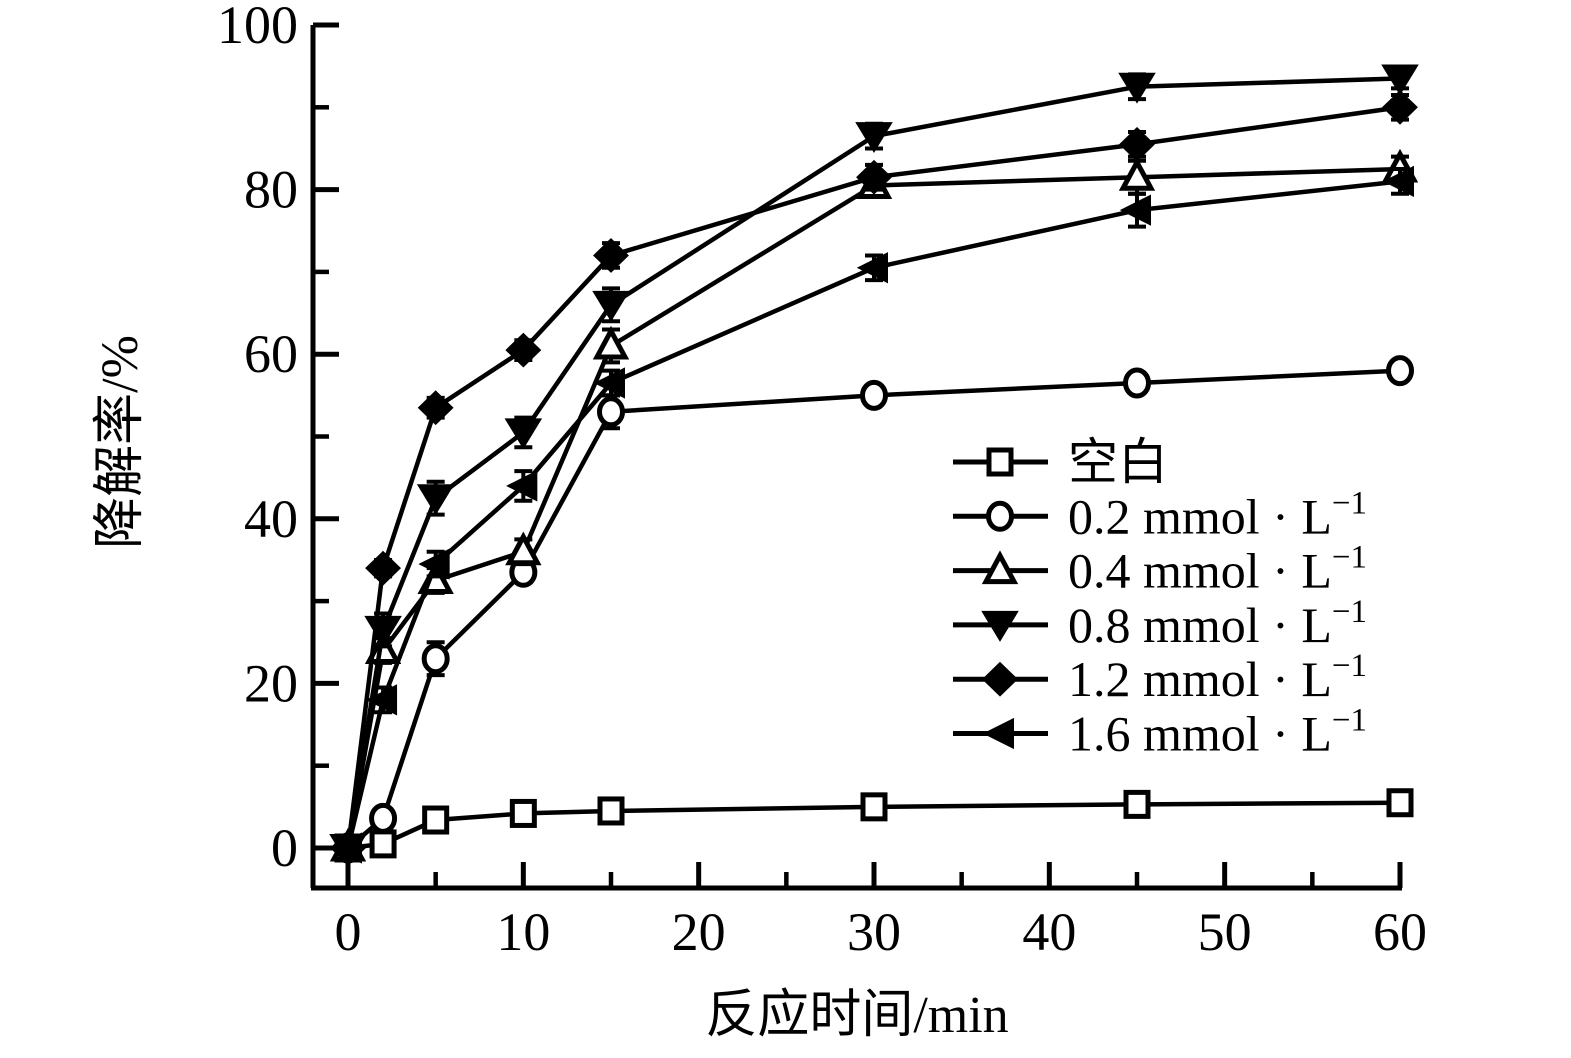 This screenshot has height=1058, width=1571. What do you see at coordinates (1217, 514) in the screenshot?
I see `legend-label: 0.2 mmol · L−1` at bounding box center [1217, 514].